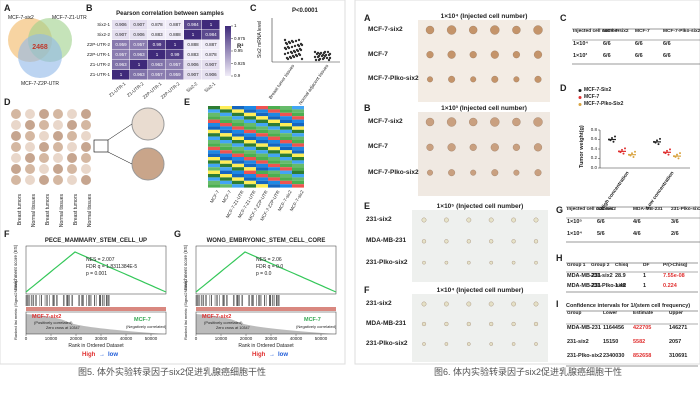  What do you see at coordinates (643, 313) in the screenshot?
I see `header-cell: Estimate` at bounding box center [643, 313].